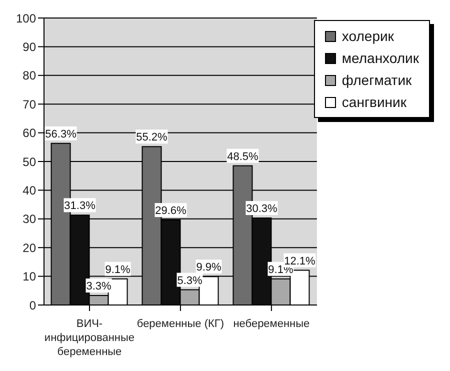  What do you see at coordinates (377, 80) in the screenshot?
I see `legend-label: флегматик` at bounding box center [377, 80].